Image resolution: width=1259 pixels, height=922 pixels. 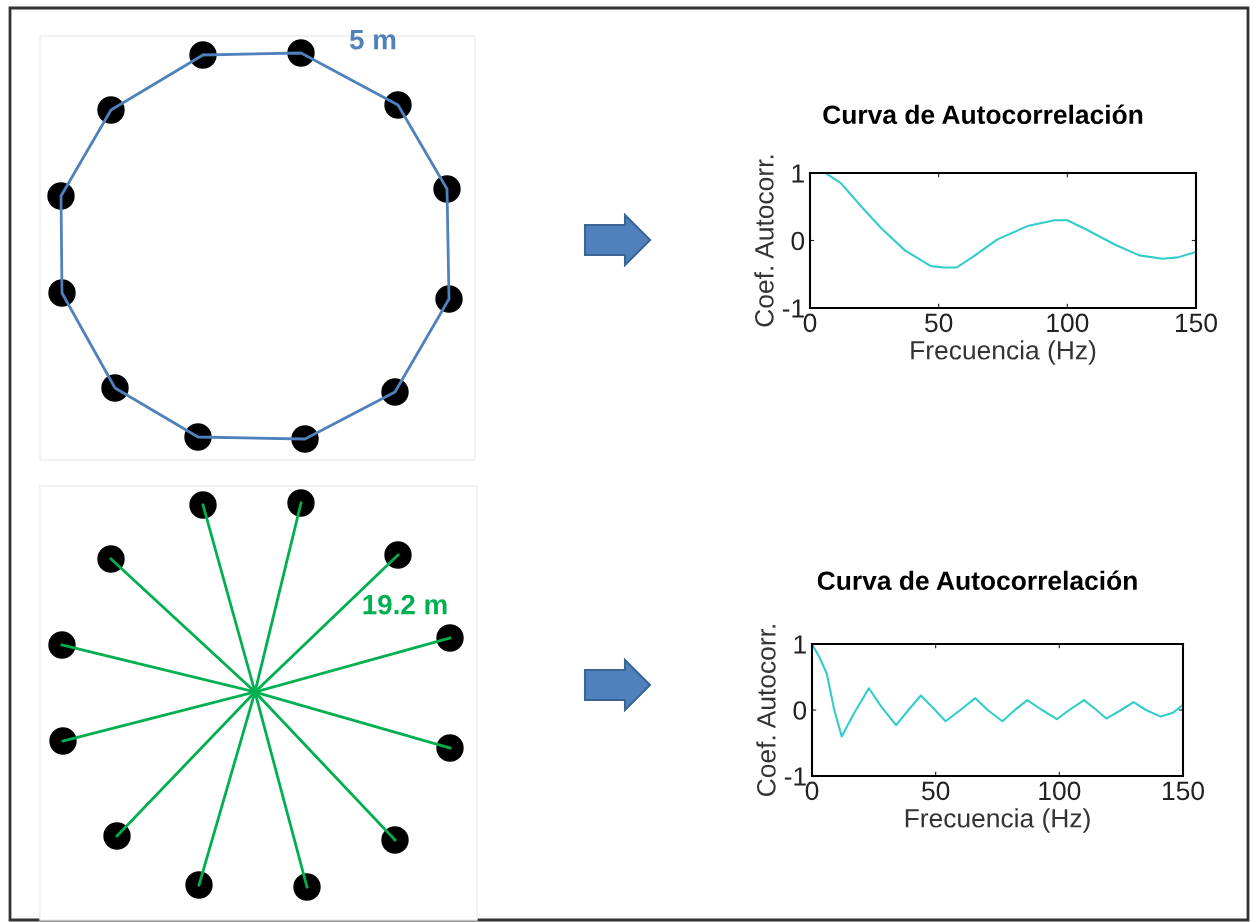 I want to click on text: 5 m, so click(x=372, y=40).